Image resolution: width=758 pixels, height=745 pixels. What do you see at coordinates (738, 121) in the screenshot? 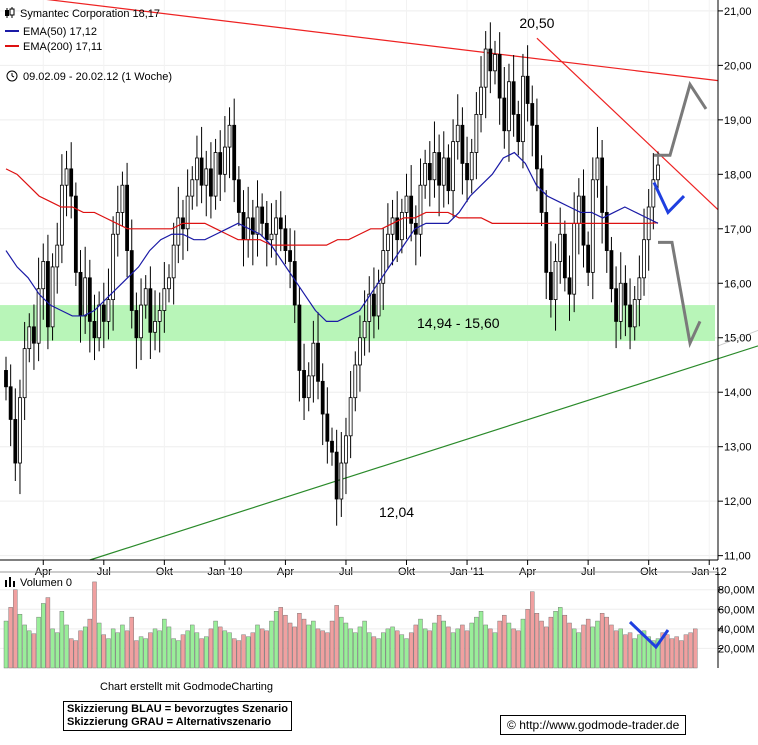
I see `price-tick-label: 19,00` at bounding box center [738, 121].